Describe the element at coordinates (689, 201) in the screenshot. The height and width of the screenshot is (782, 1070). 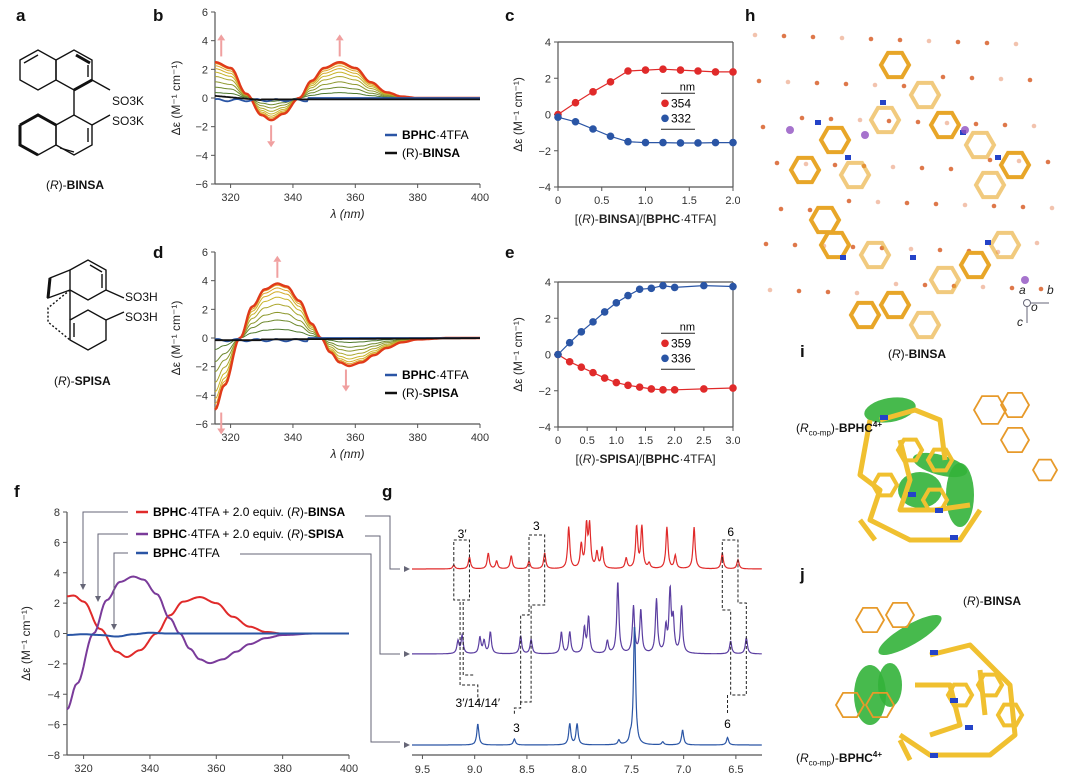
I see `x-tick-label: 1.5` at that location.